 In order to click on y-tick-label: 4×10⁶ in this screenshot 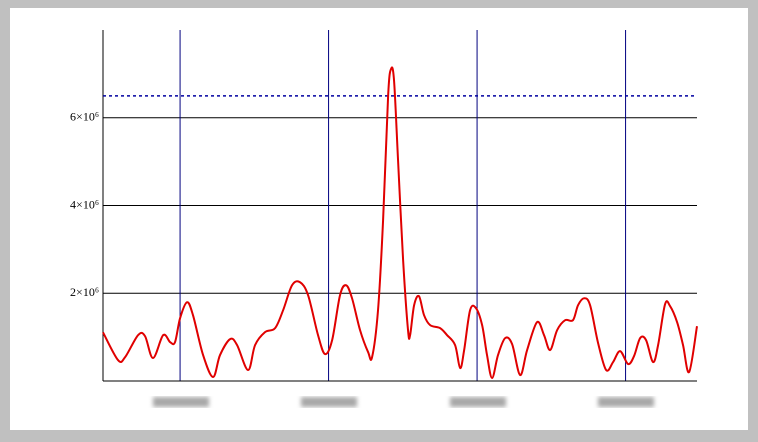, I will do `click(84, 204)`.